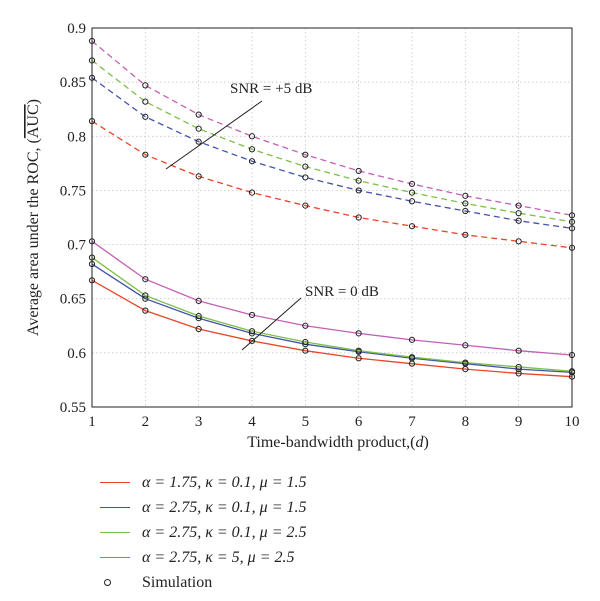 This screenshot has height=601, width=600. What do you see at coordinates (146, 422) in the screenshot?
I see `x-tick-label: 2` at bounding box center [146, 422].